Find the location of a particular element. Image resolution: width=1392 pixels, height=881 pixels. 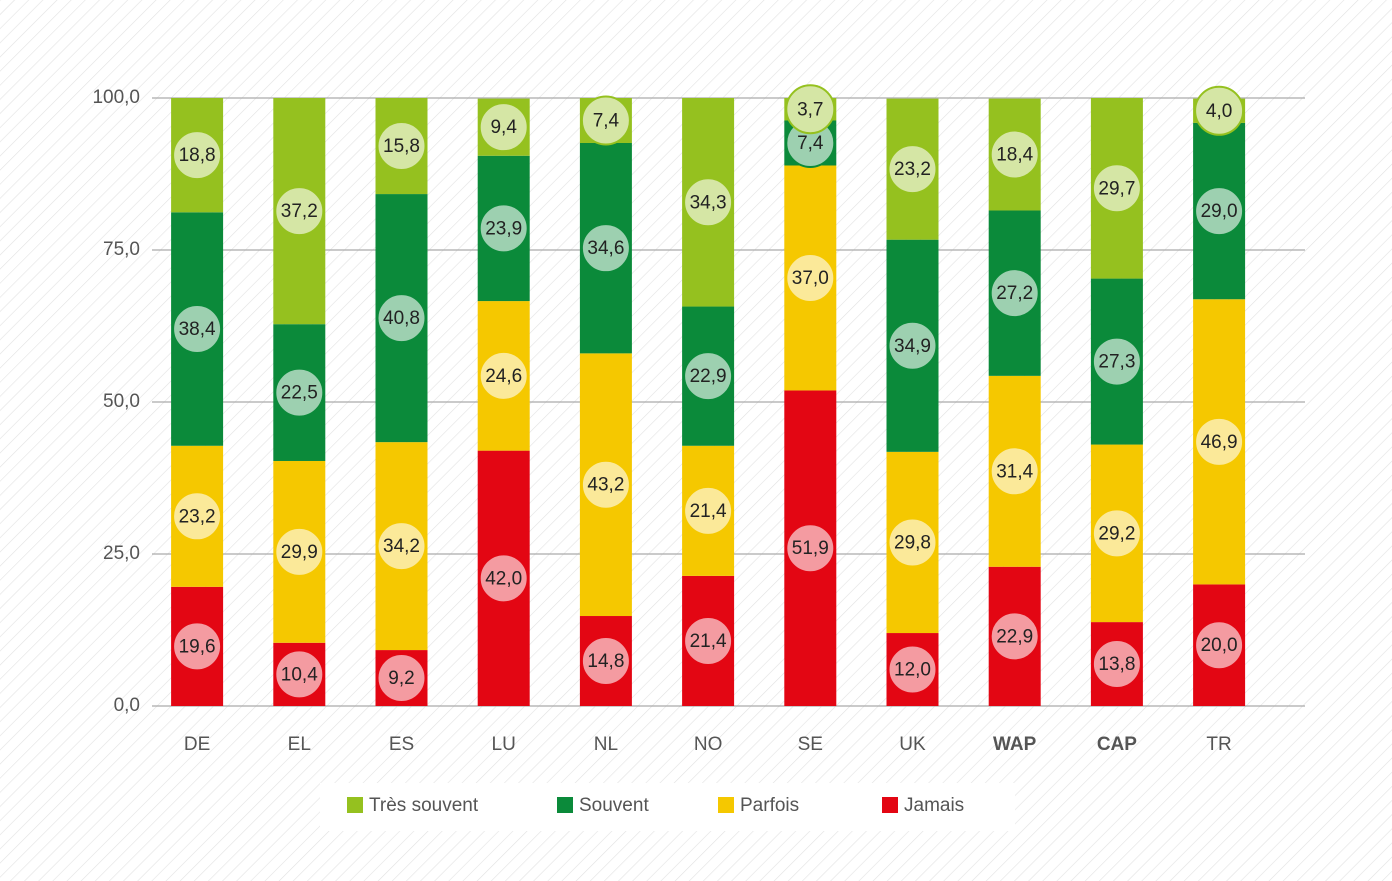

data-label: 31,4 is located at coordinates (1014, 471).